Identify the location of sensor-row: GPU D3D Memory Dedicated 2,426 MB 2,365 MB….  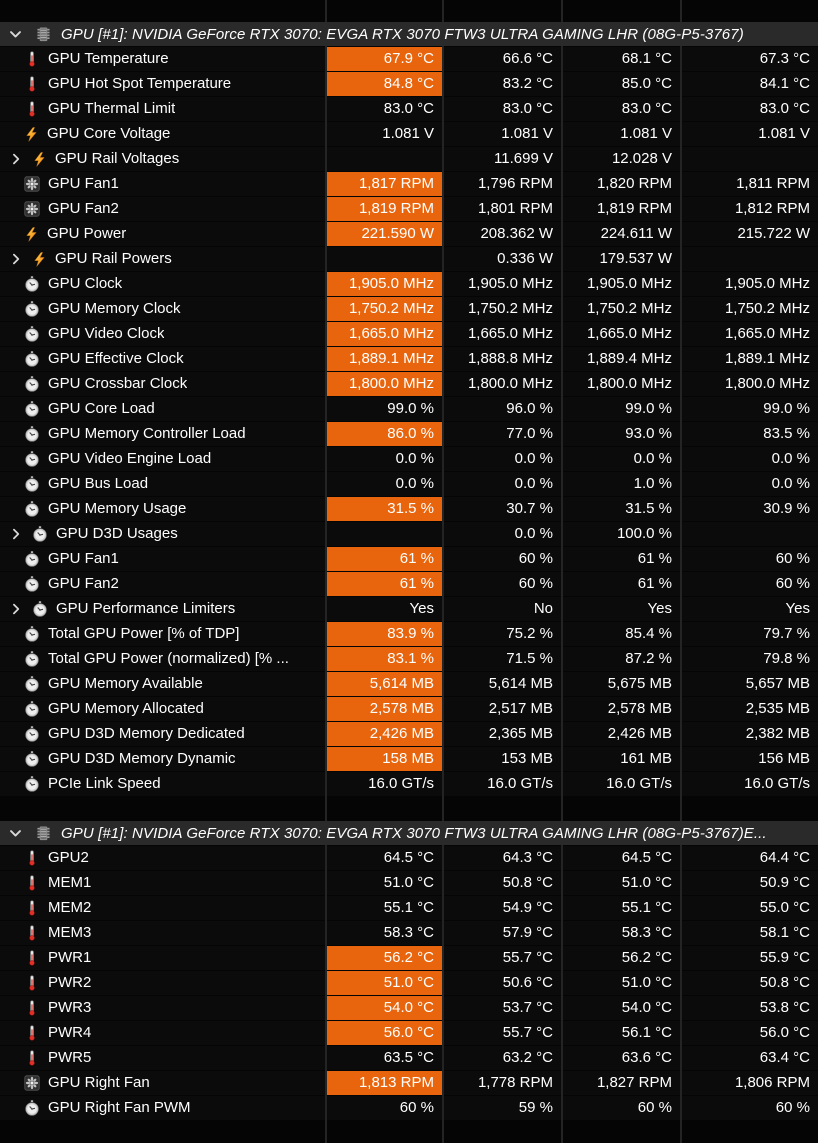
(409, 734).